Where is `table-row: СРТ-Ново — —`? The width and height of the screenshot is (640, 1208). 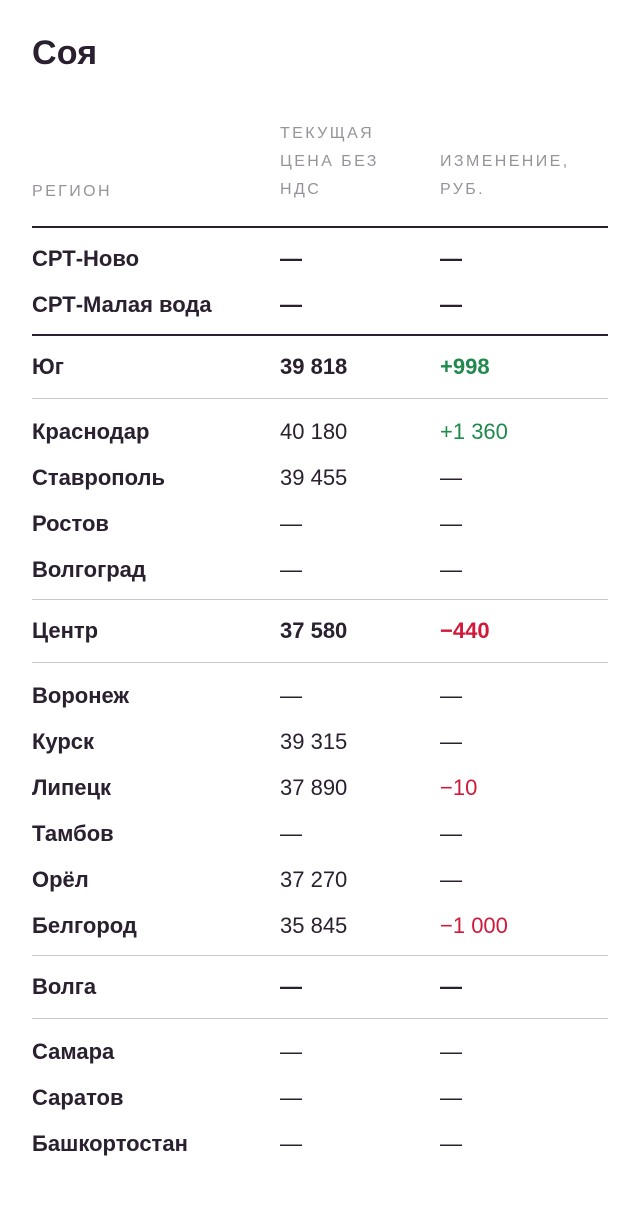
table-row: СРТ-Ново — — is located at coordinates (320, 259).